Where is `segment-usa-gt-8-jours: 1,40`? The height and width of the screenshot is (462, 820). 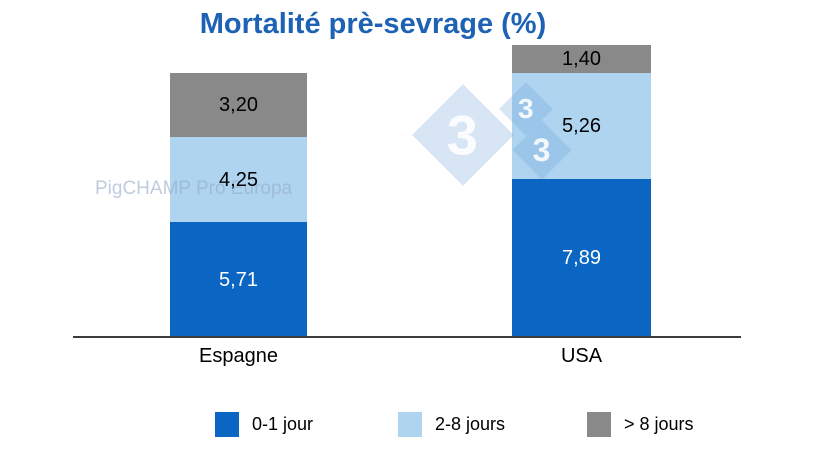
segment-usa-gt-8-jours: 1,40 is located at coordinates (581, 59).